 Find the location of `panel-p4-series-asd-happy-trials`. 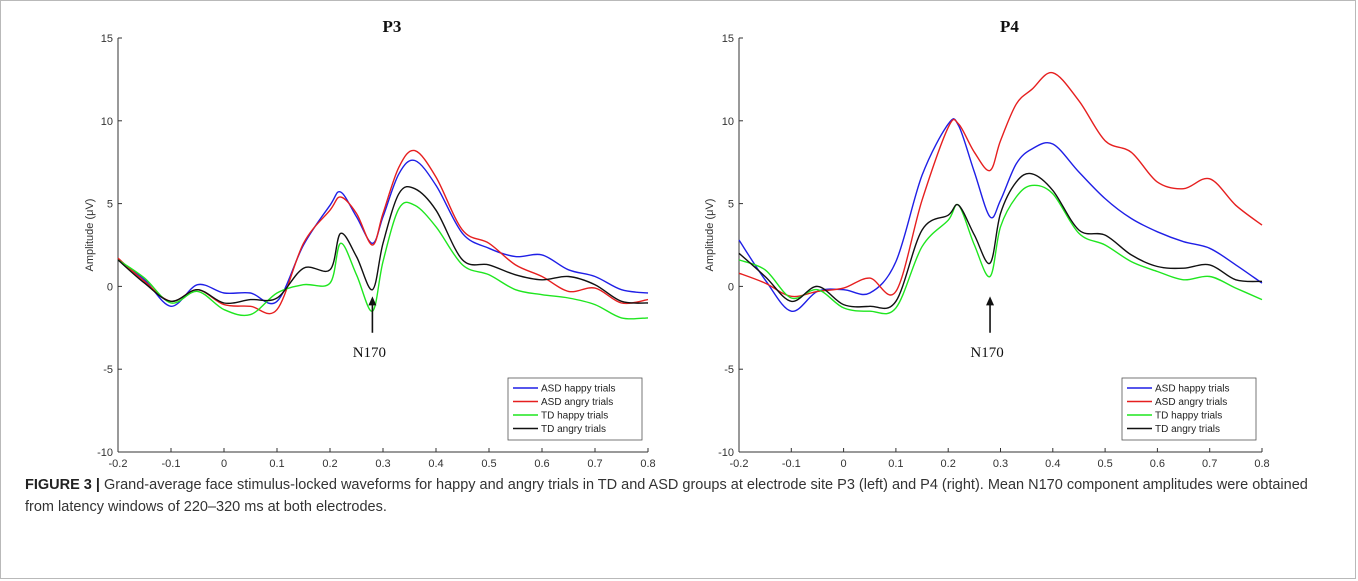

panel-p4-series-asd-happy-trials is located at coordinates (1000, 215).